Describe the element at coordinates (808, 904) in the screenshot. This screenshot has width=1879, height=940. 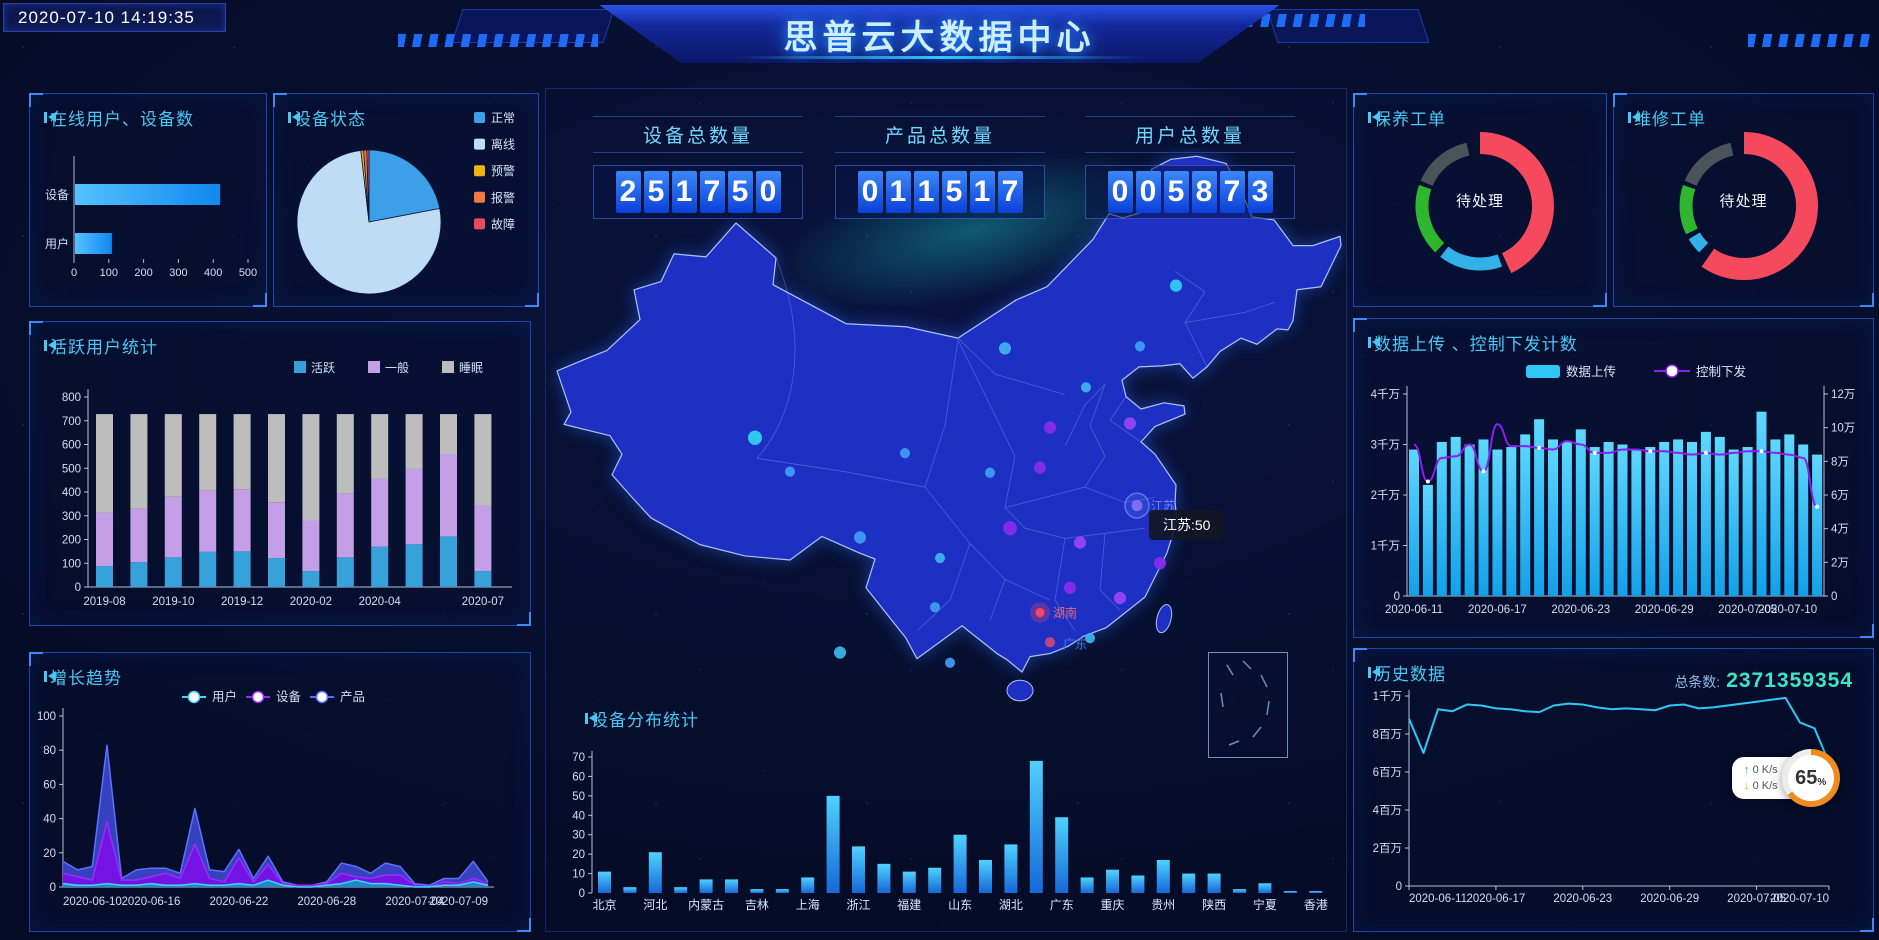
I see `svg-text: 上海` at that location.